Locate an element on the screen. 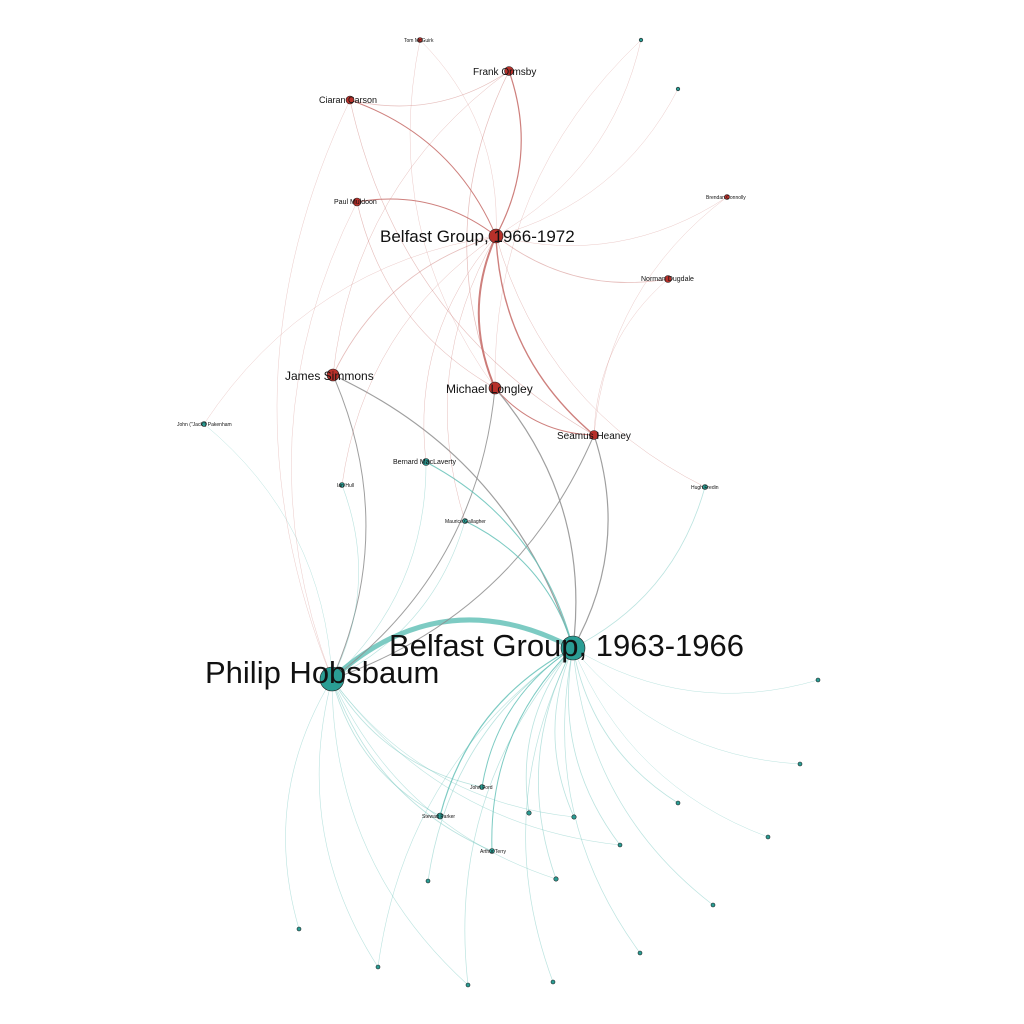 The width and height of the screenshot is (1024, 1024). node-muldoon is located at coordinates (357, 202).